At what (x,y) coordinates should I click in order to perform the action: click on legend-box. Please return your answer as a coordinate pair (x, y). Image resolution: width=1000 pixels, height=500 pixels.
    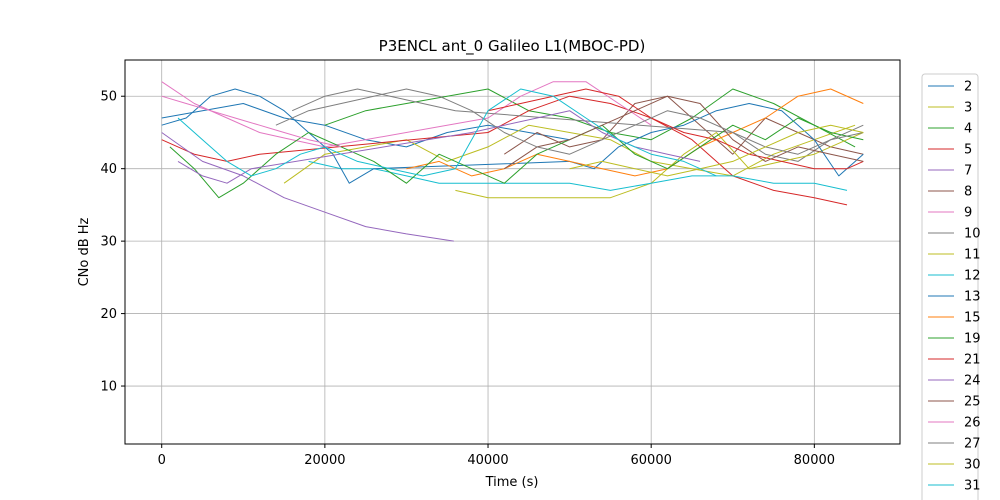
    Looking at the image, I should click on (950, 286).